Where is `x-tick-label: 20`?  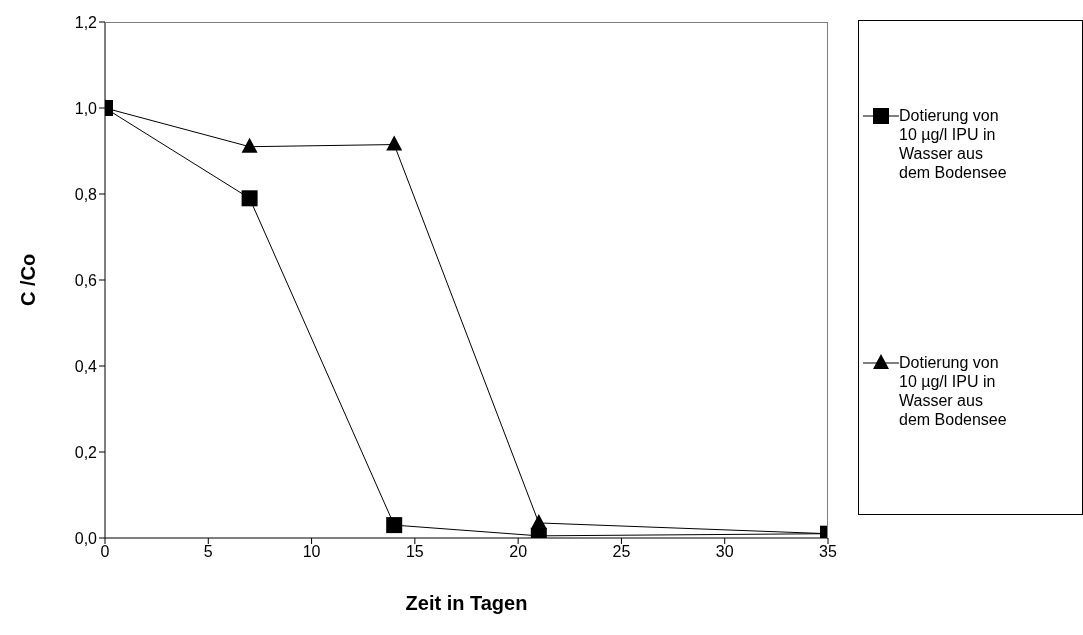 x-tick-label: 20 is located at coordinates (518, 552).